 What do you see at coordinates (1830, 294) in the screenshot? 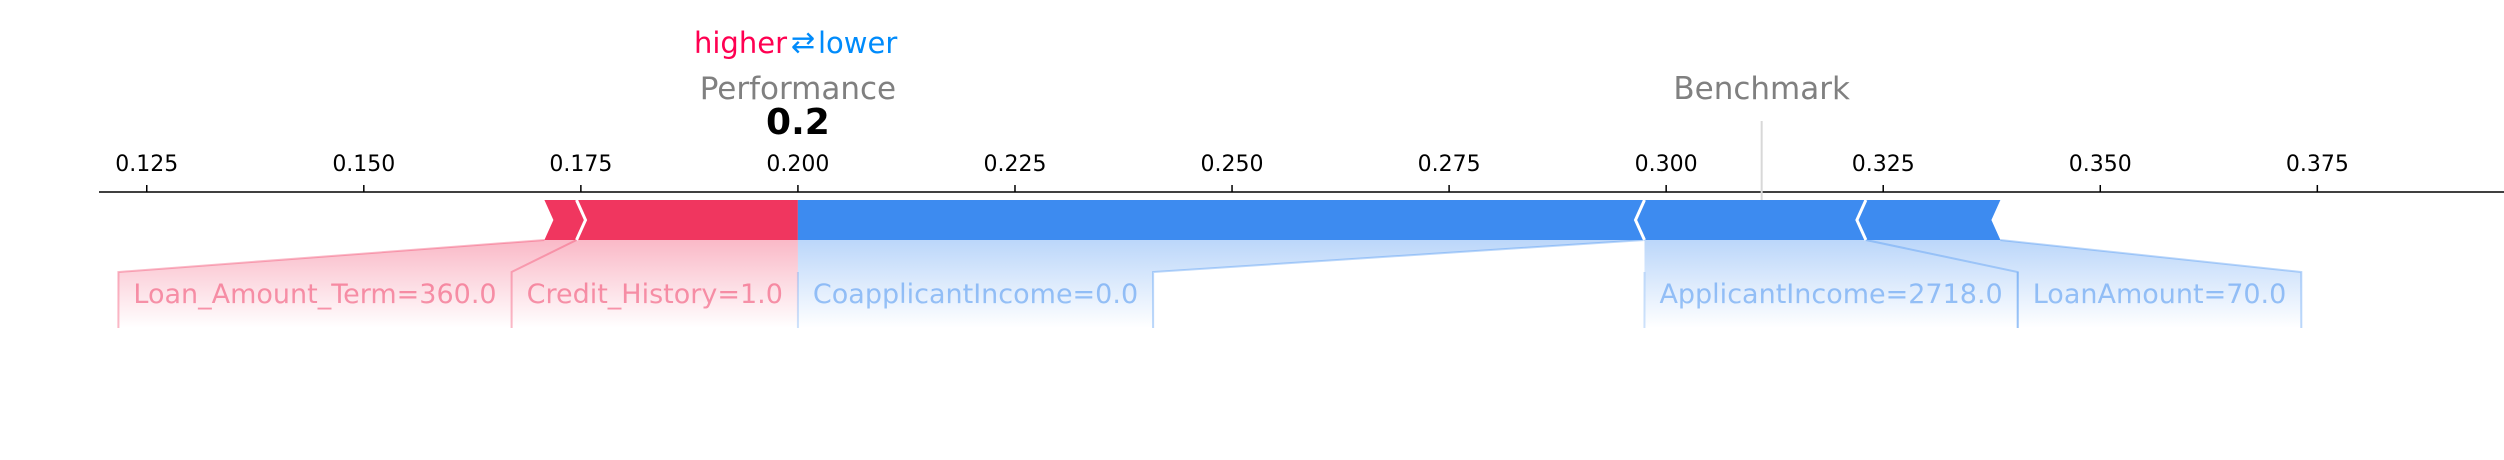
I see `negative-feature-label: ApplicantIncome=2718.0` at bounding box center [1830, 294].